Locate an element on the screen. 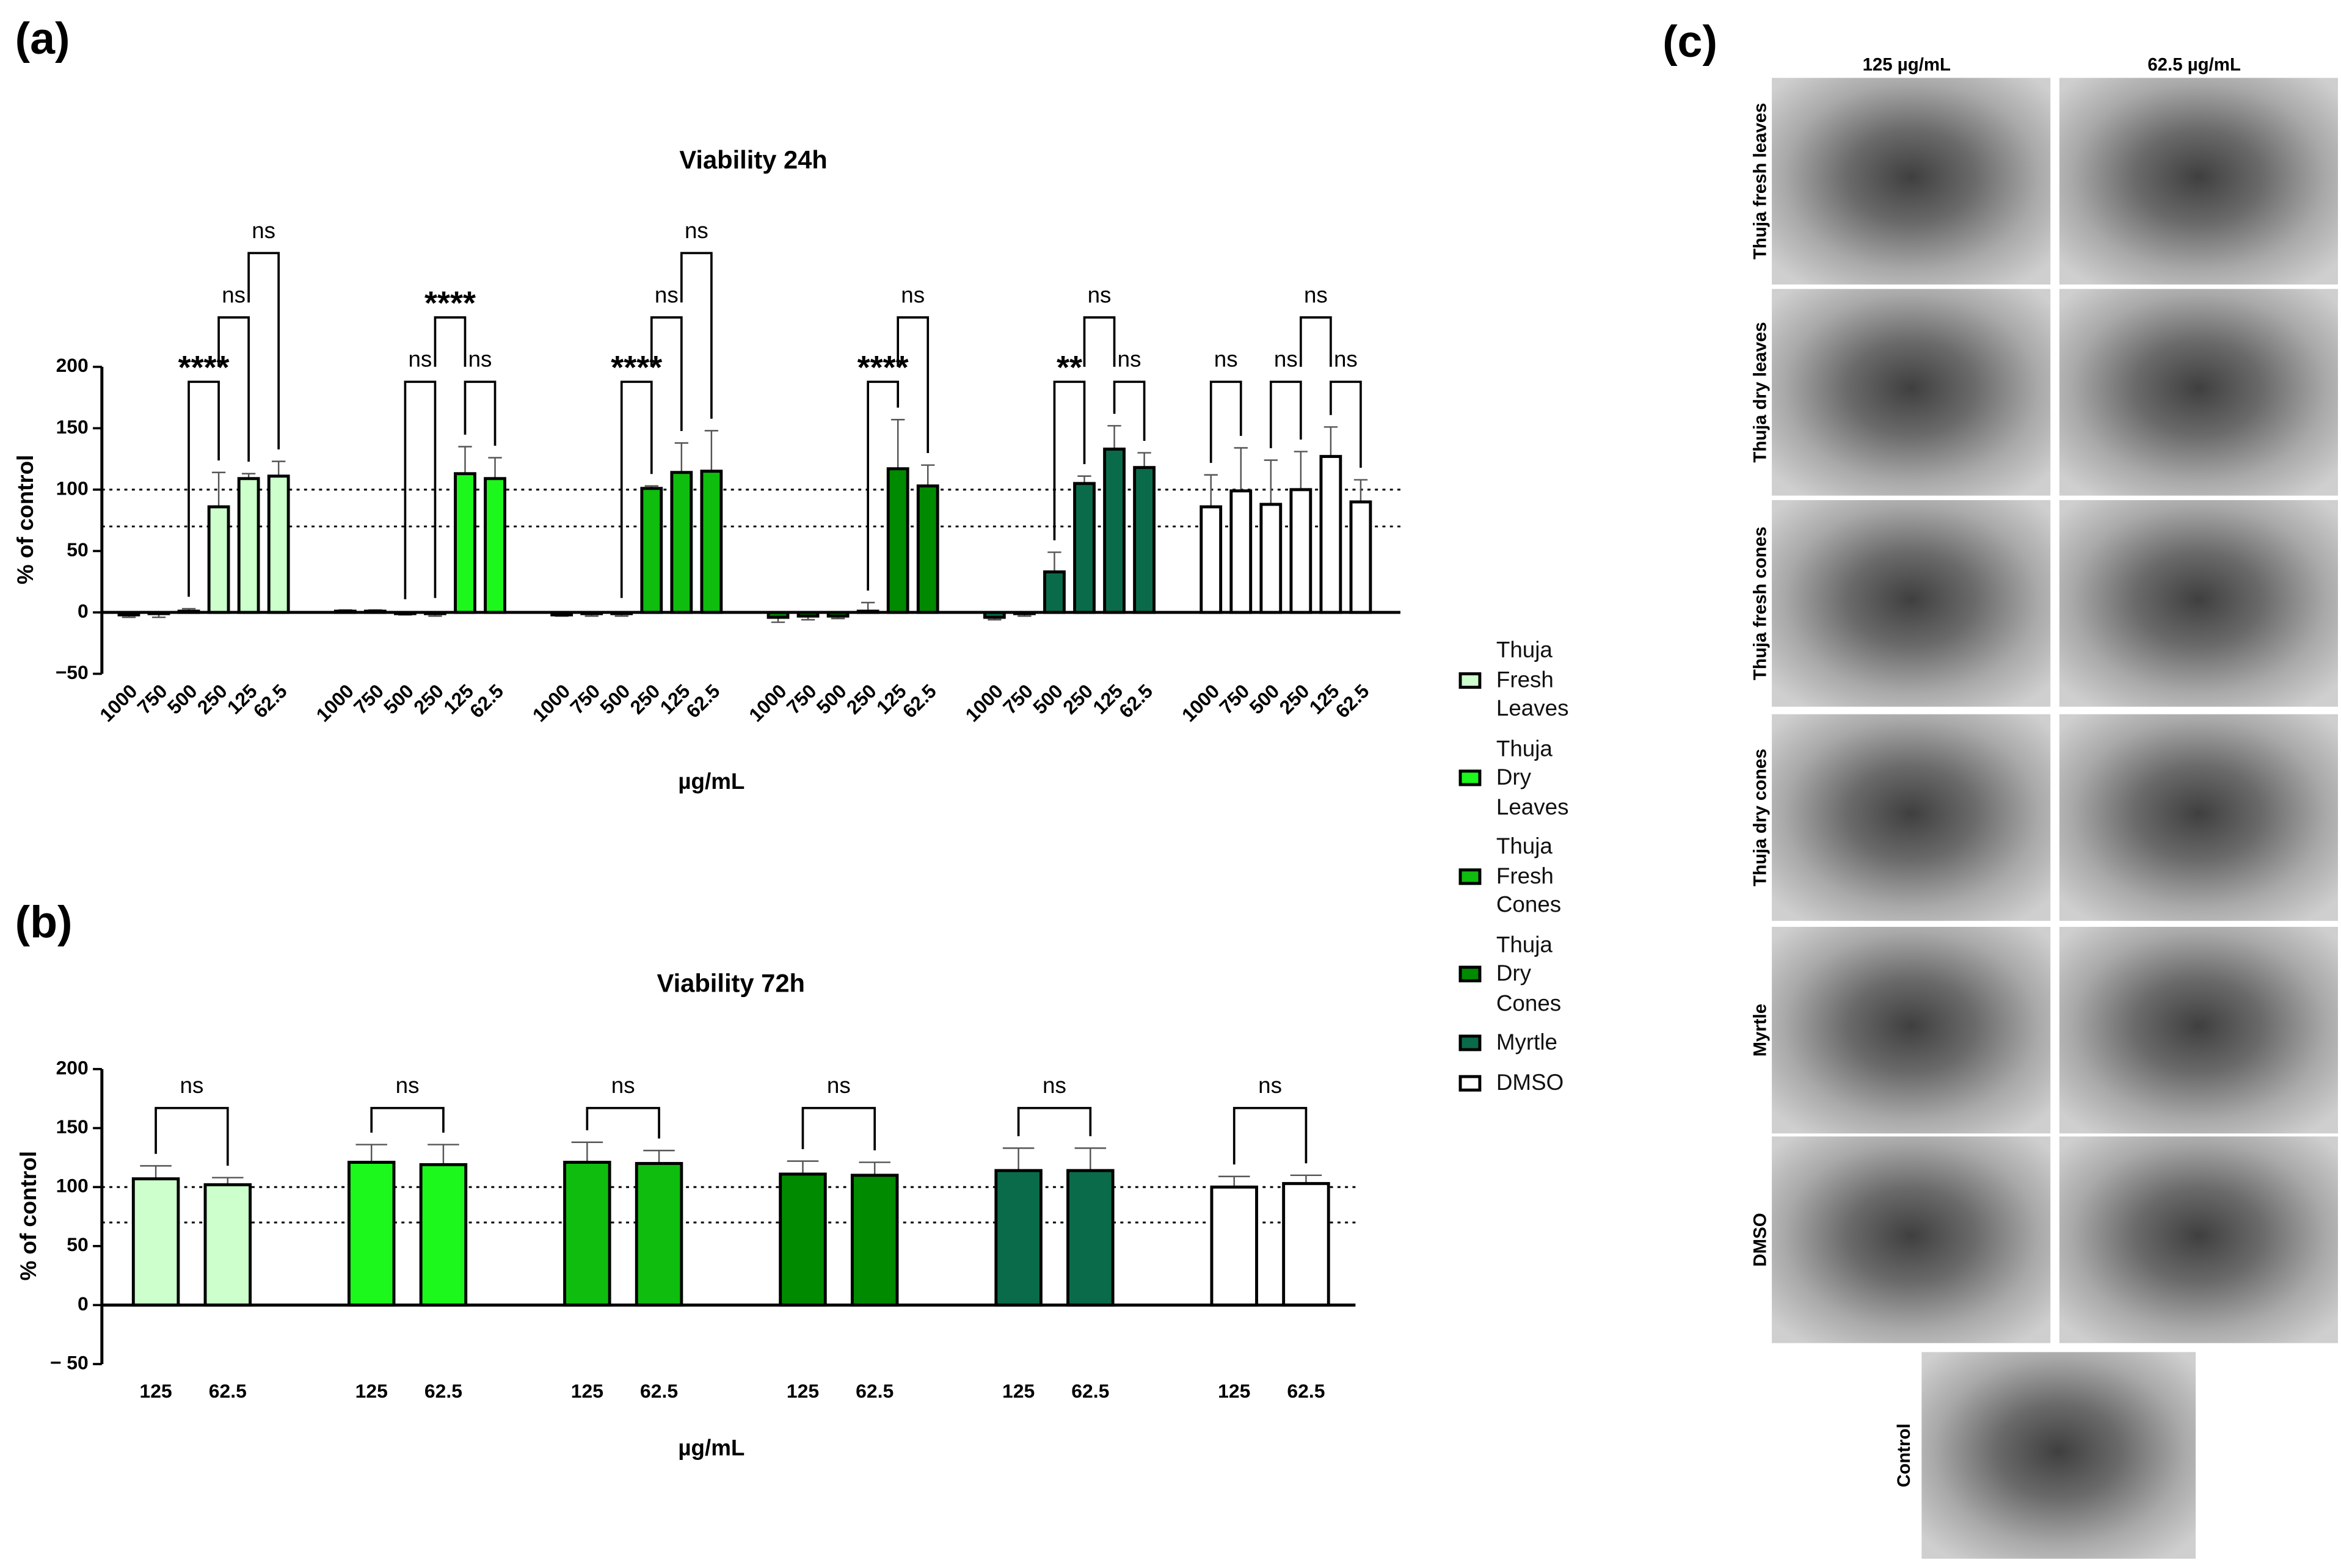 This screenshot has width=2341, height=1568. legend-label: Thuja Dry Cones is located at coordinates (1529, 974).